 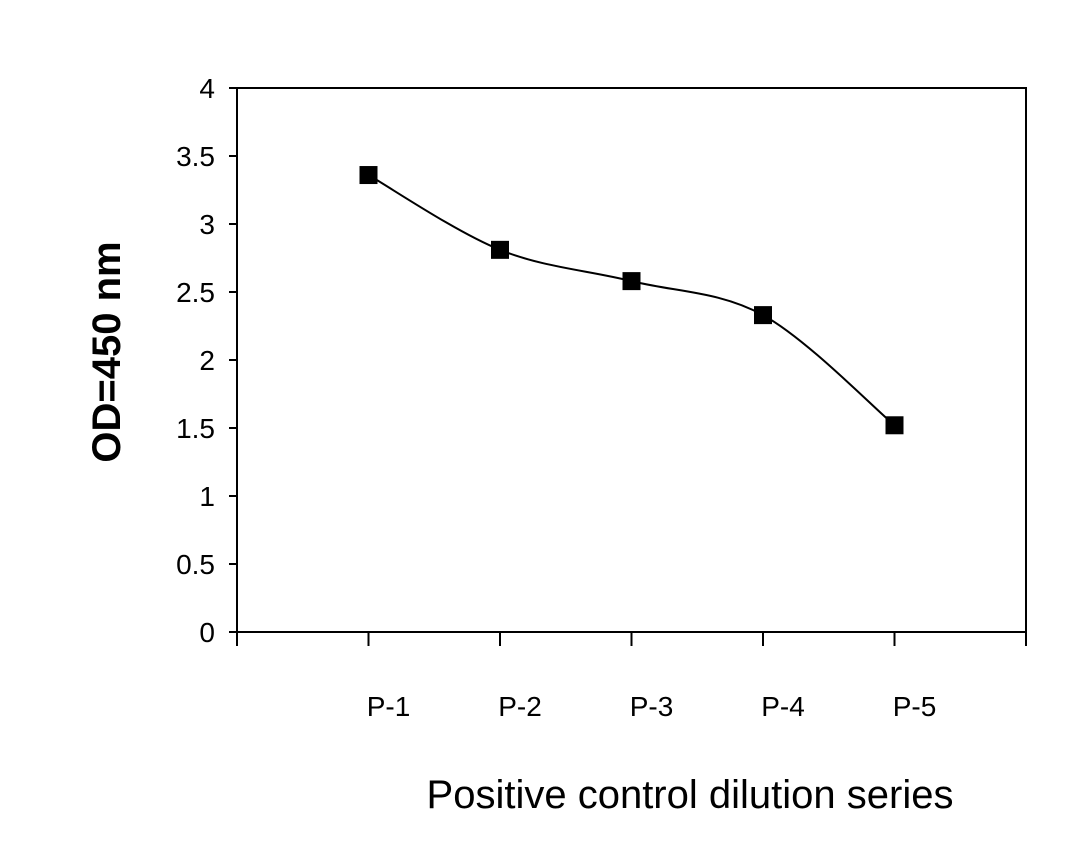 What do you see at coordinates (207, 496) in the screenshot?
I see `y-tick-label: 1` at bounding box center [207, 496].